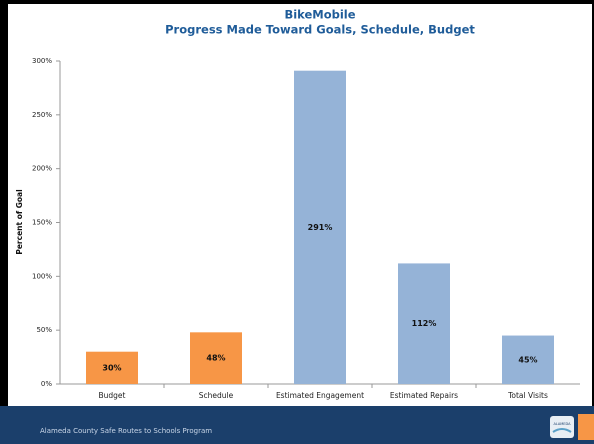 The height and width of the screenshot is (444, 594). I want to click on y-tick-label: 0%, so click(46, 384).